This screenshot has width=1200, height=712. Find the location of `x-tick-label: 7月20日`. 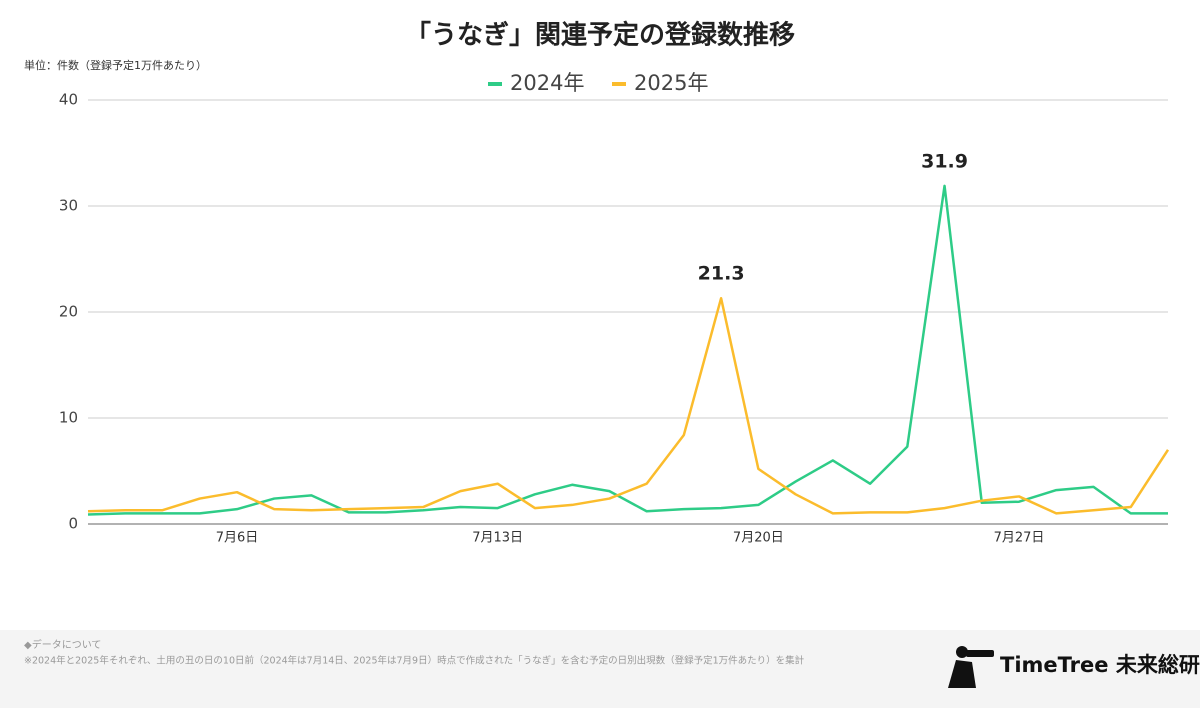

x-tick-label: 7月20日 is located at coordinates (758, 538).